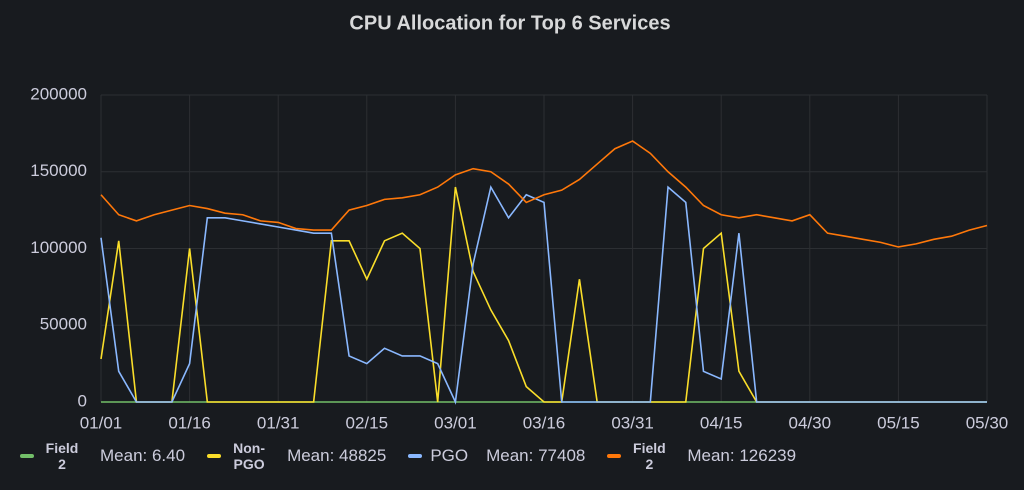  Describe the element at coordinates (544, 422) in the screenshot. I see `x-tick-label: 03/16` at that location.